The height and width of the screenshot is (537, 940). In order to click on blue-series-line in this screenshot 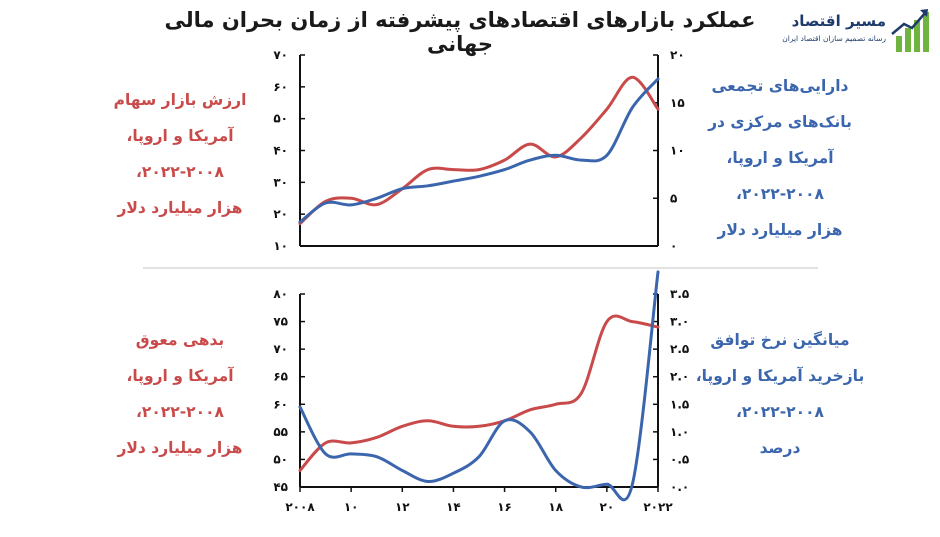, I will do `click(479, 150)`.